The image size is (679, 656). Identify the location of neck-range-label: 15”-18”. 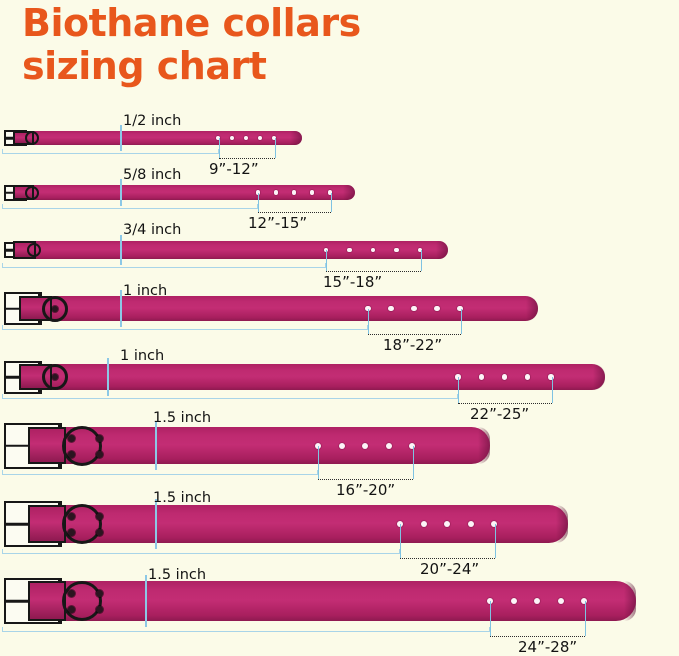
(353, 282).